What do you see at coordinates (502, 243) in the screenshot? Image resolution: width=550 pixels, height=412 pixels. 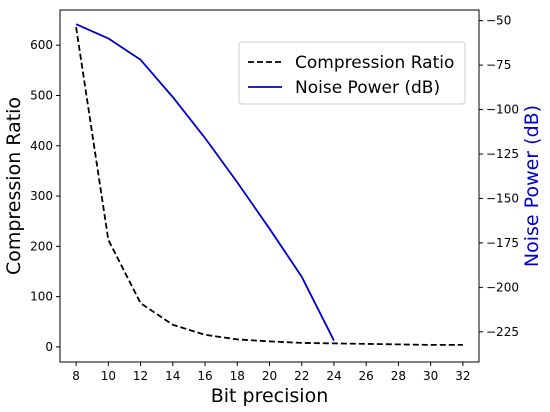 I see `right-y-tick-label: −175` at bounding box center [502, 243].